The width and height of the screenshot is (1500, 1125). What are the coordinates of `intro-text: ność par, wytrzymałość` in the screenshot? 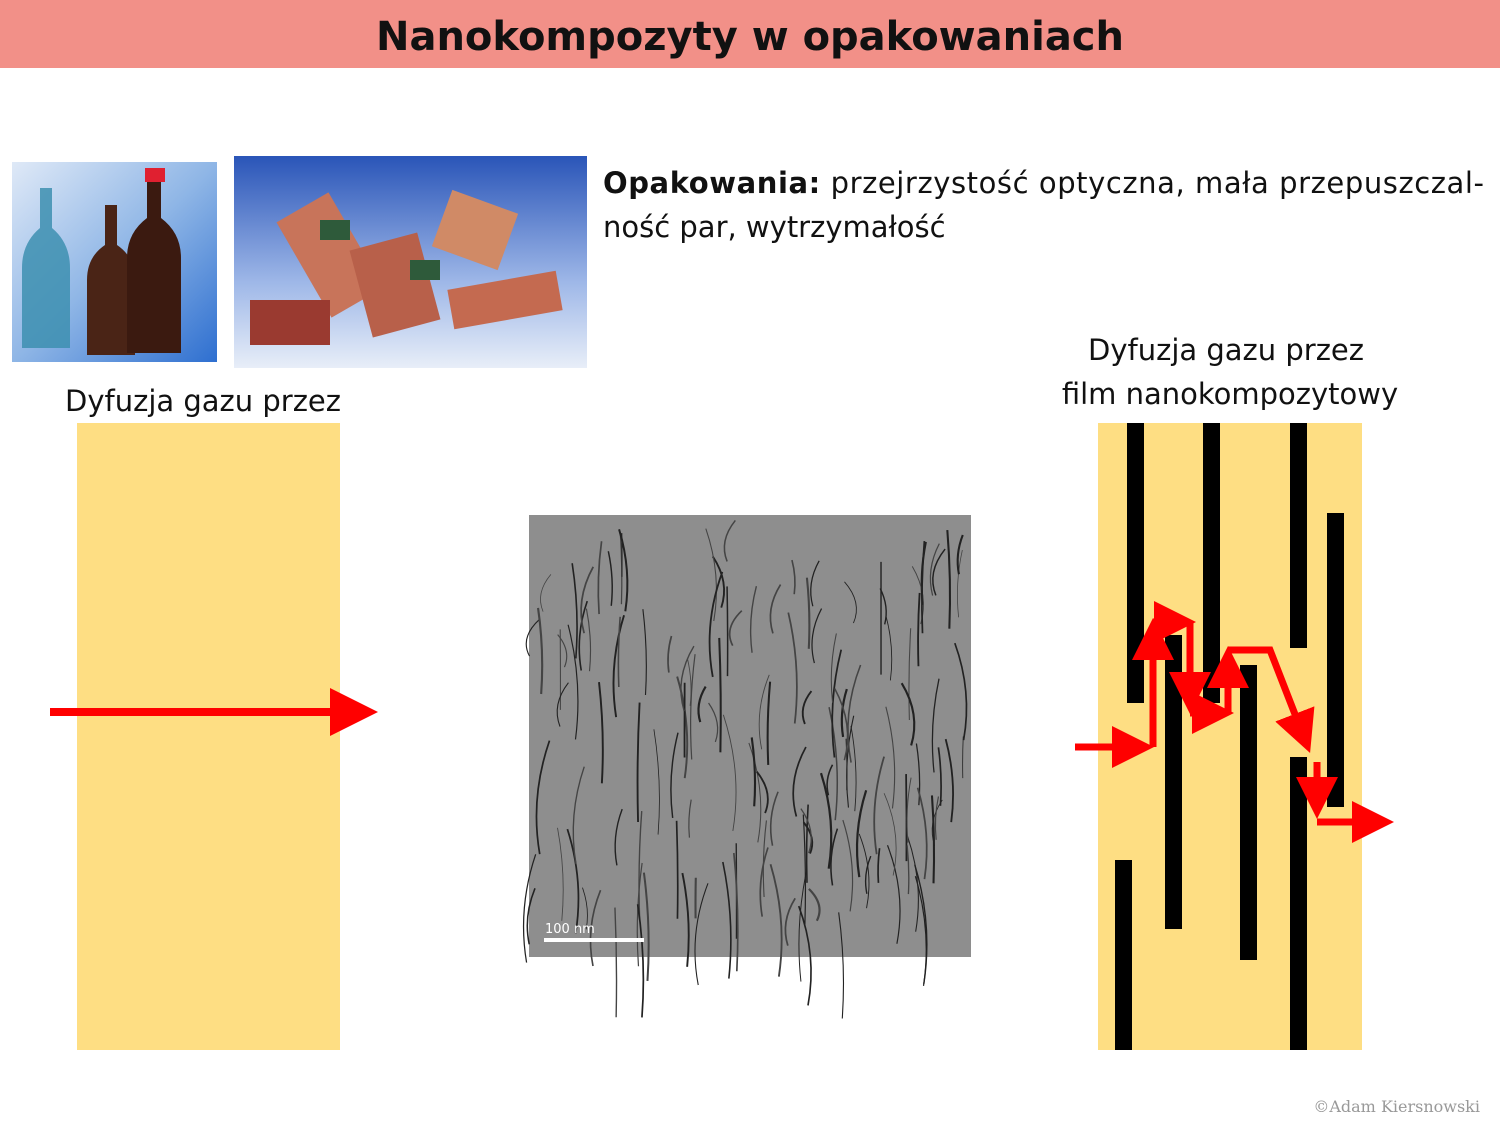 It's located at (774, 227).